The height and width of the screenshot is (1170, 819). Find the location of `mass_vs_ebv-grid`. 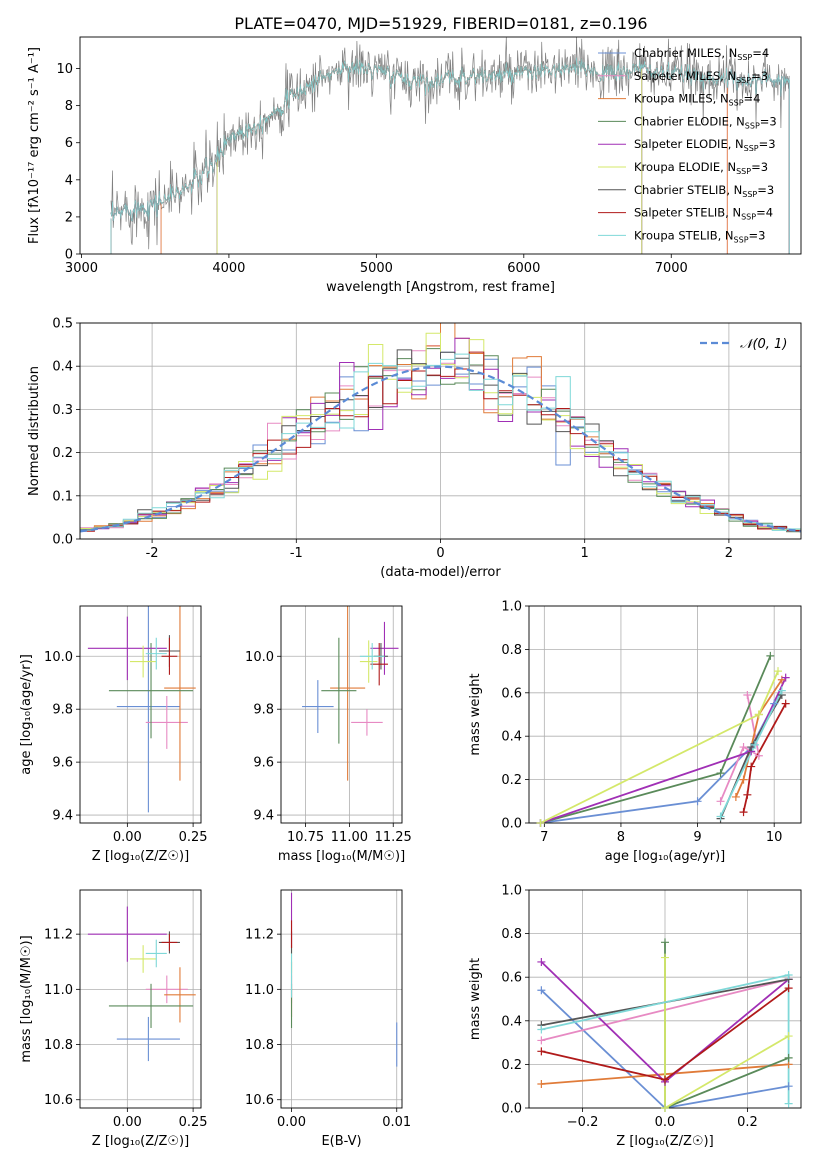

mass_vs_ebv-grid is located at coordinates (341, 999).